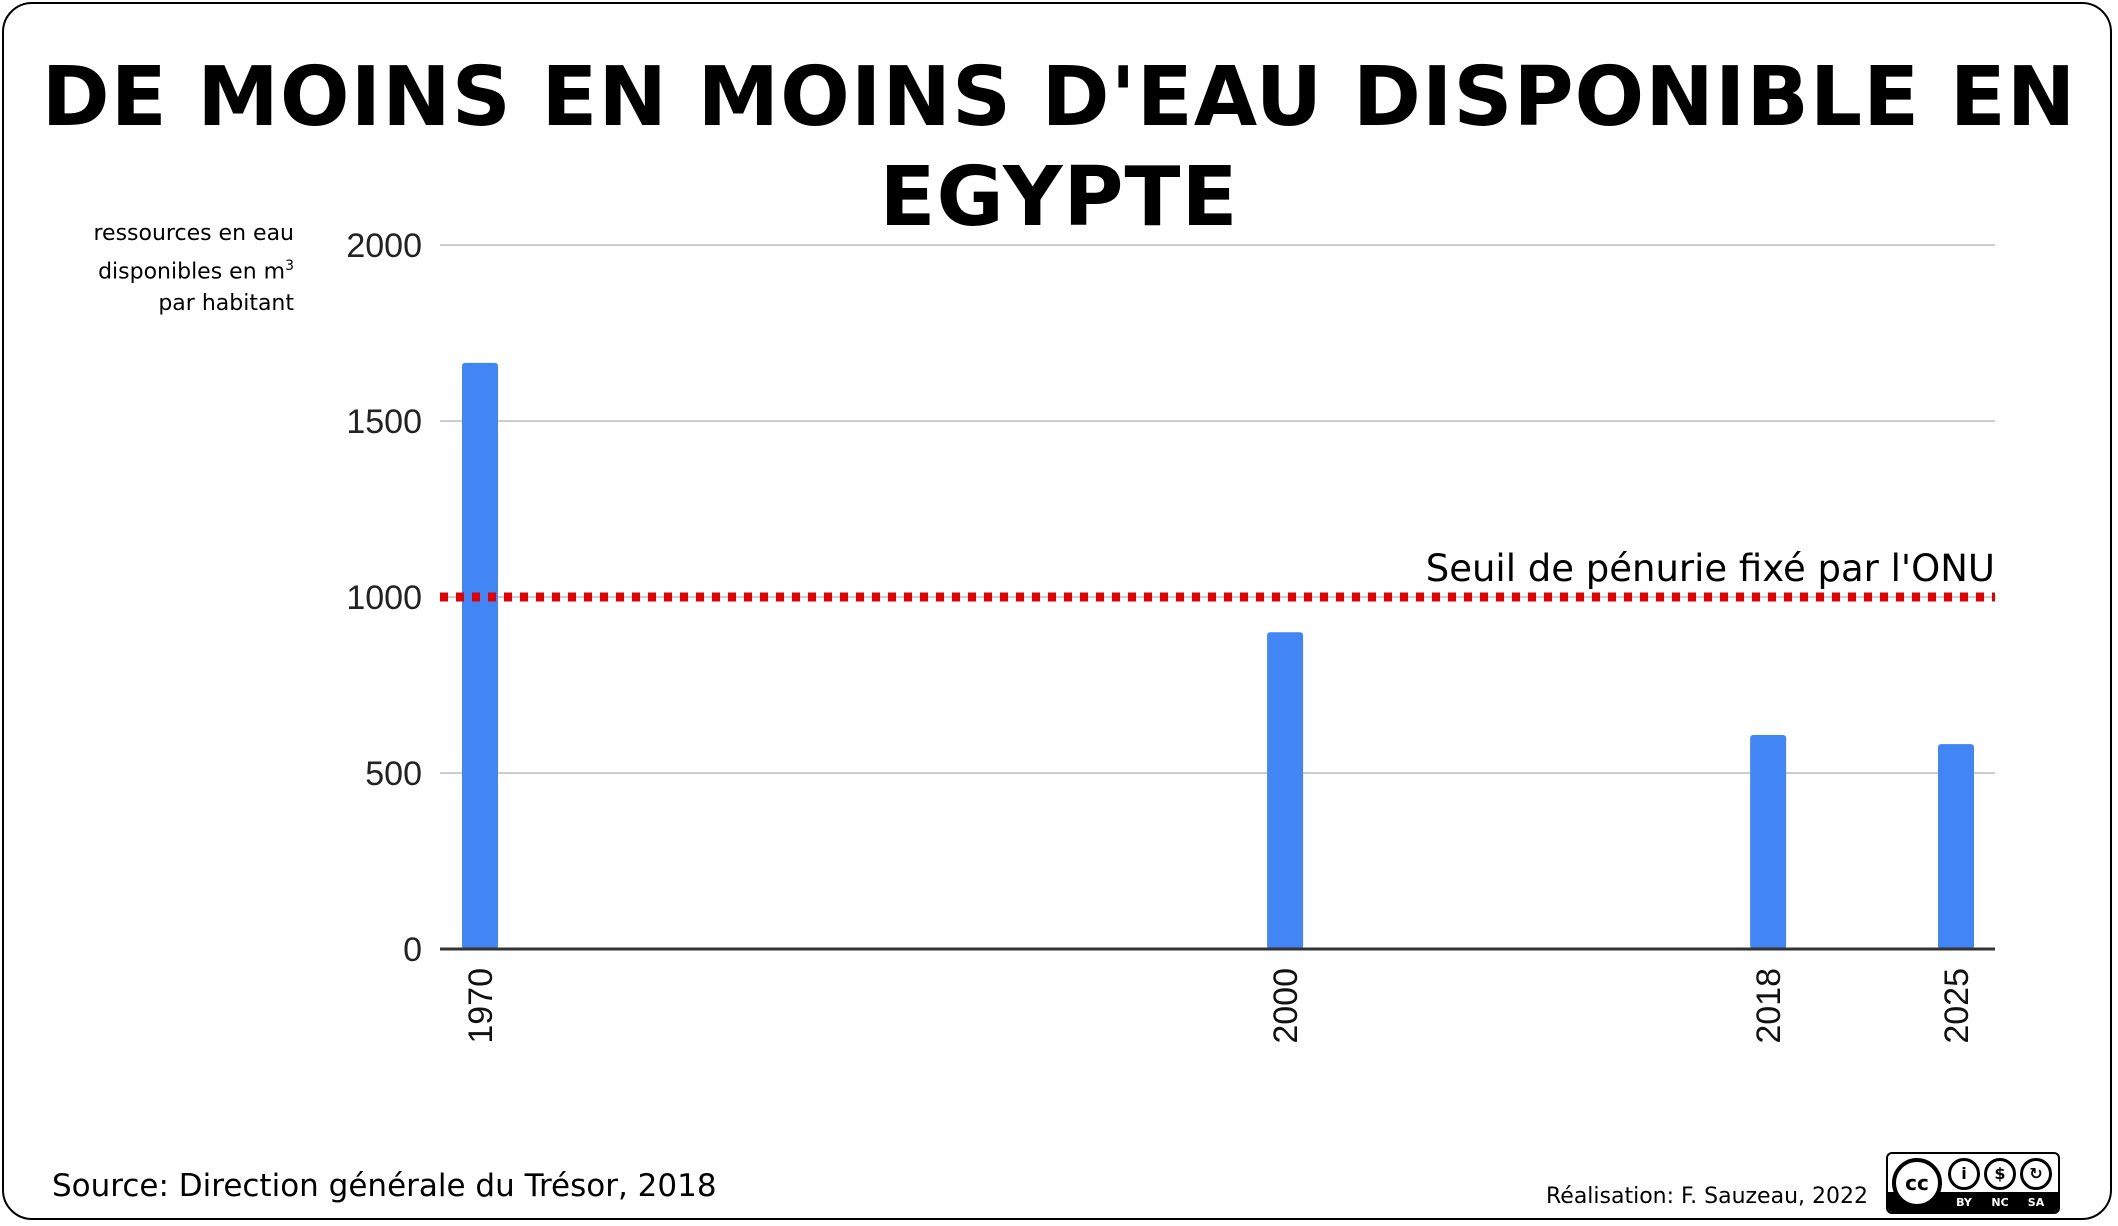  What do you see at coordinates (2000, 1202) in the screenshot?
I see `cc-tag-nc: NC` at bounding box center [2000, 1202].